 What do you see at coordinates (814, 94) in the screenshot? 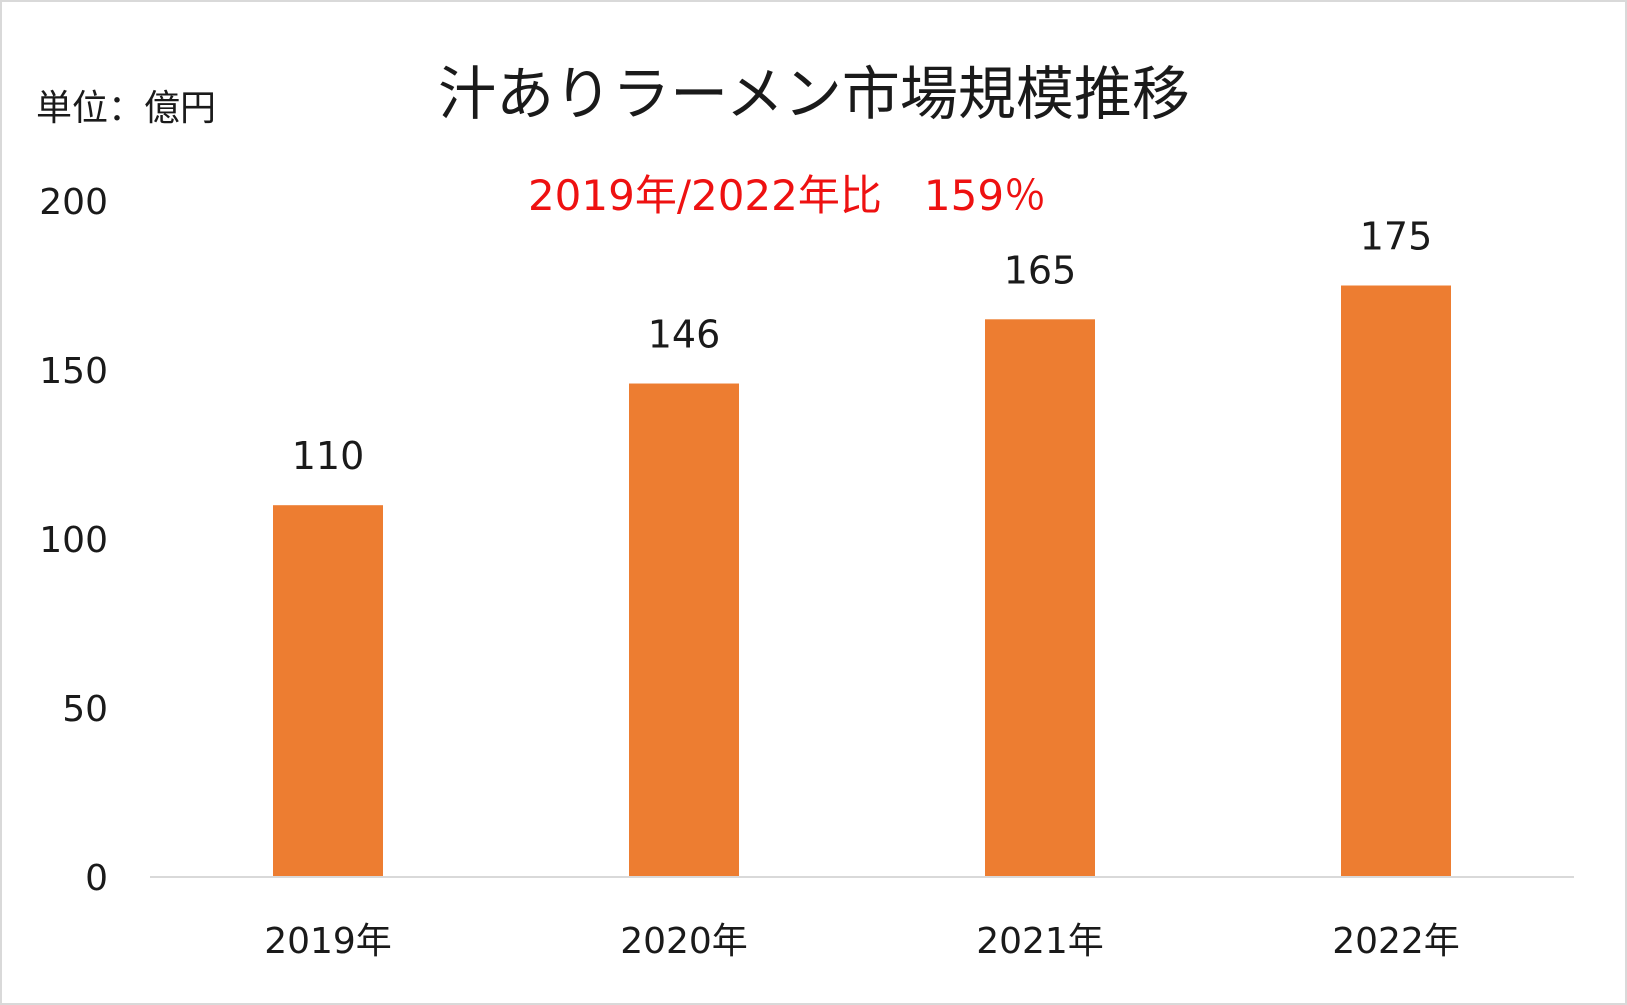
I see `chart-title: 汁ありラーメン市場規模推移` at bounding box center [814, 94].